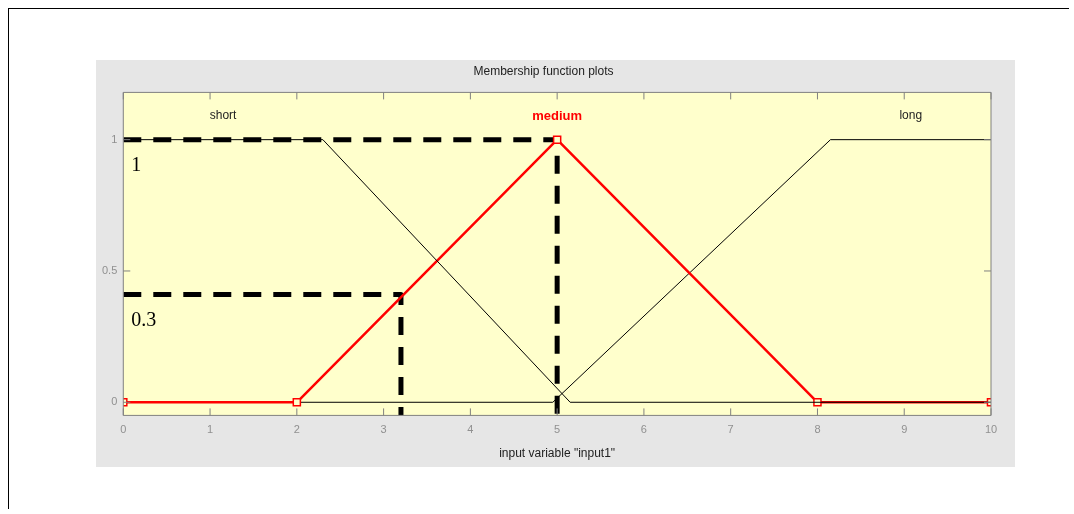  What do you see at coordinates (136, 163) in the screenshot?
I see `annotation: 1` at bounding box center [136, 163].